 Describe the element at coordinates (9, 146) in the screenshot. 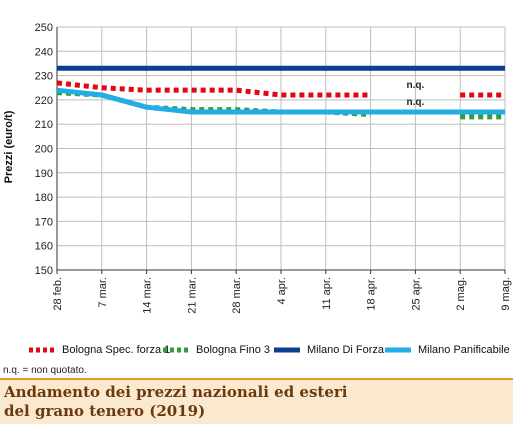

I see `y-axis-label: Prezzi (euro/t)` at that location.